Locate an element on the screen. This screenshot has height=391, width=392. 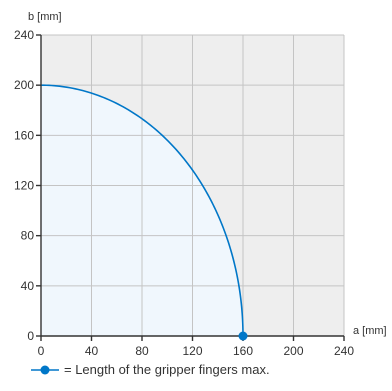
y-tick-label: 80 is located at coordinates (28, 236).